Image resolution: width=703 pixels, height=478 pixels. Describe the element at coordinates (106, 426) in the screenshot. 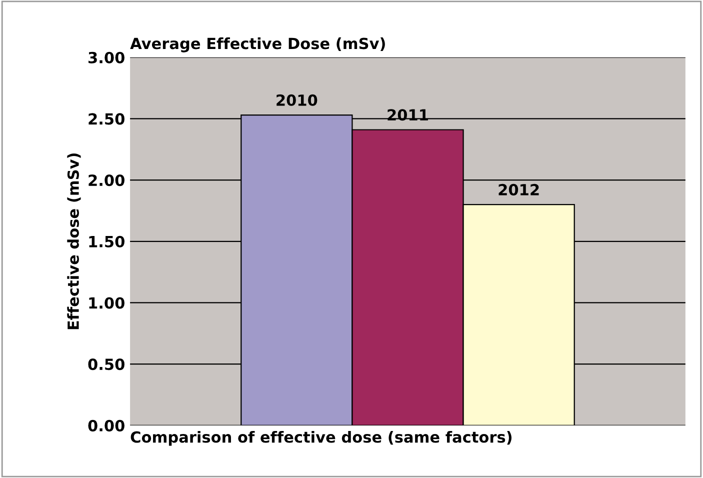

I see `y-tick-label: 0.00` at that location.